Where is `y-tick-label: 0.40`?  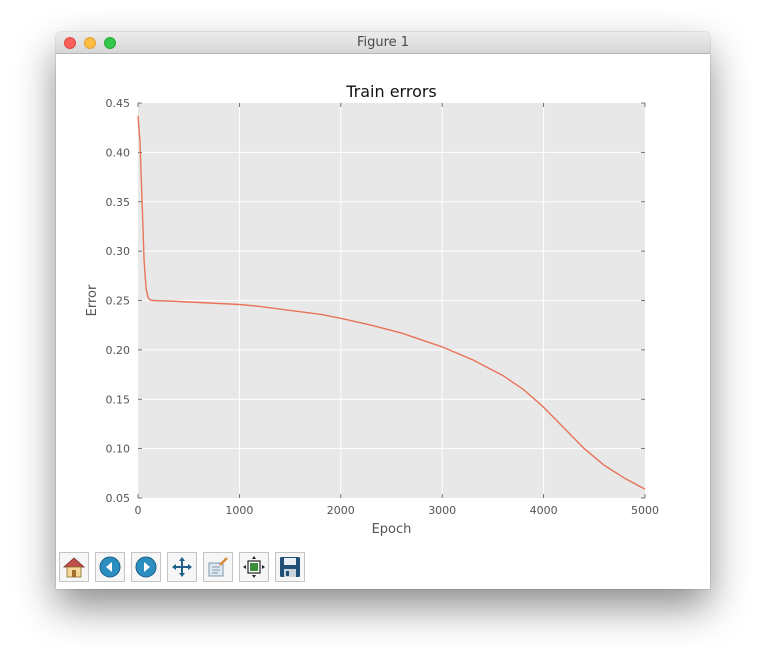 y-tick-label: 0.40 is located at coordinates (118, 152).